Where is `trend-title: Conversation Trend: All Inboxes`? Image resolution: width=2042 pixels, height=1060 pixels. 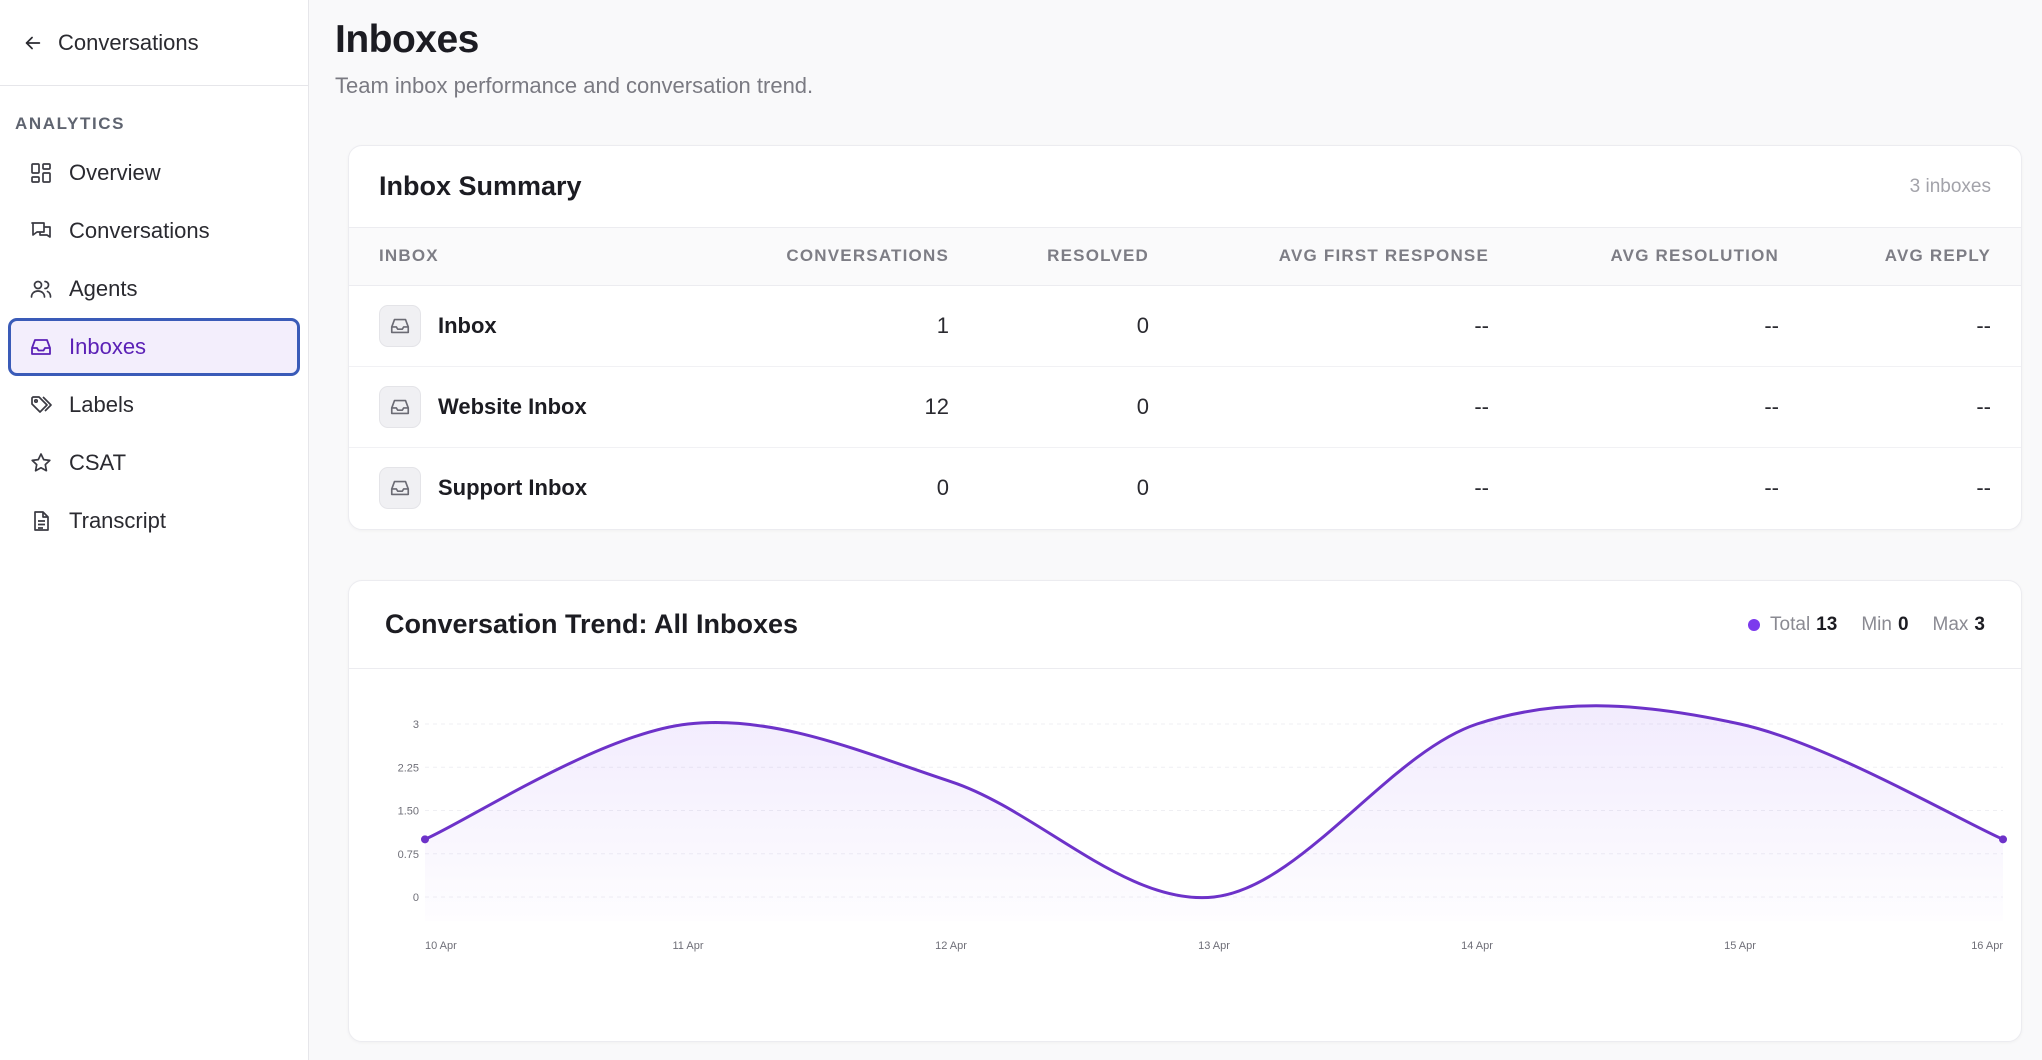 trend-title: Conversation Trend: All Inboxes is located at coordinates (592, 624).